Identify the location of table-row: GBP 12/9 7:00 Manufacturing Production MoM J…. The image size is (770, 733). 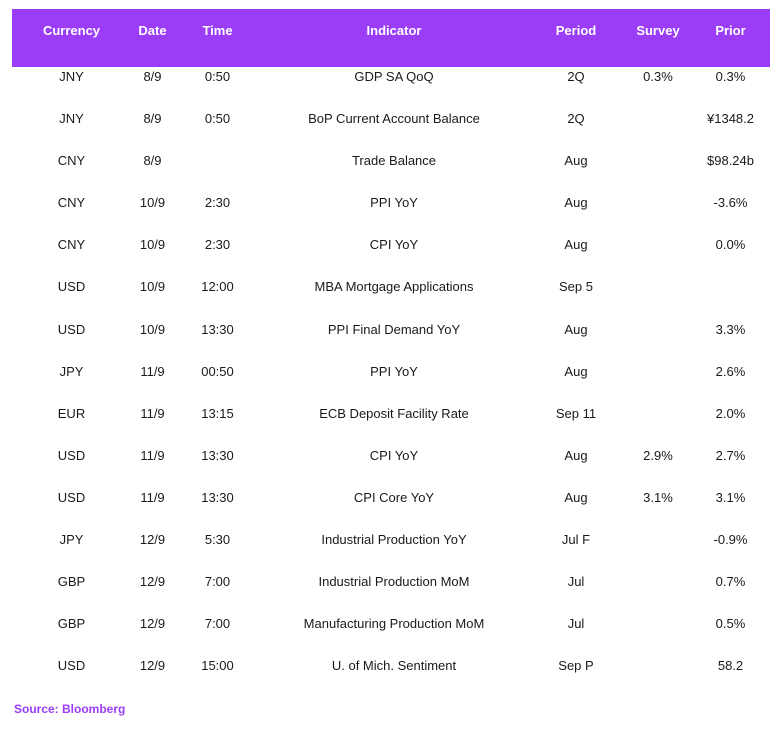
(391, 635).